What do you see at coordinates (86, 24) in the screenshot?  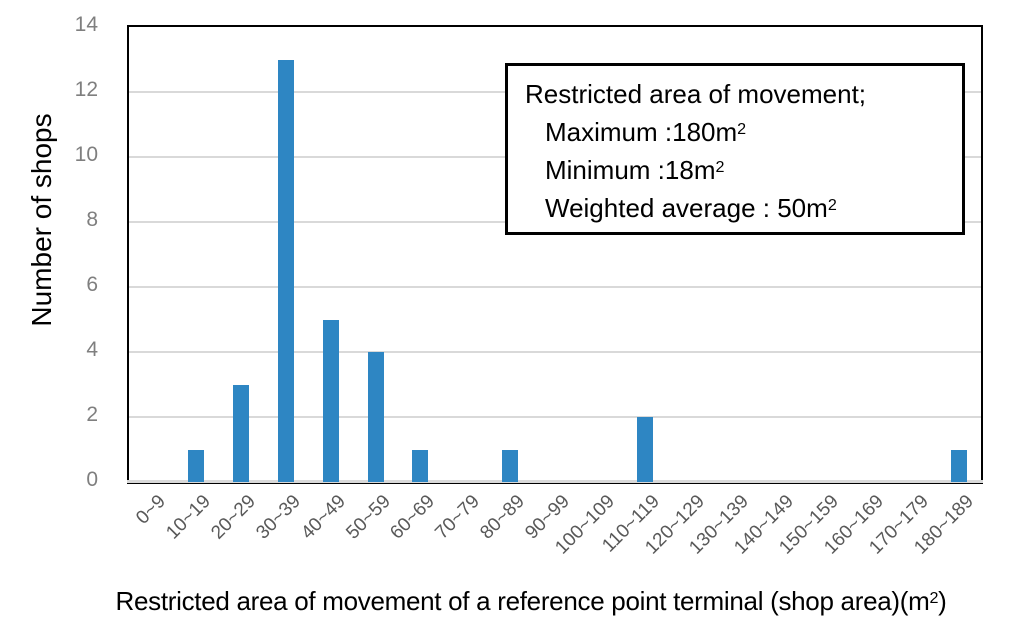 I see `y-tick-label-14: 14` at bounding box center [86, 24].